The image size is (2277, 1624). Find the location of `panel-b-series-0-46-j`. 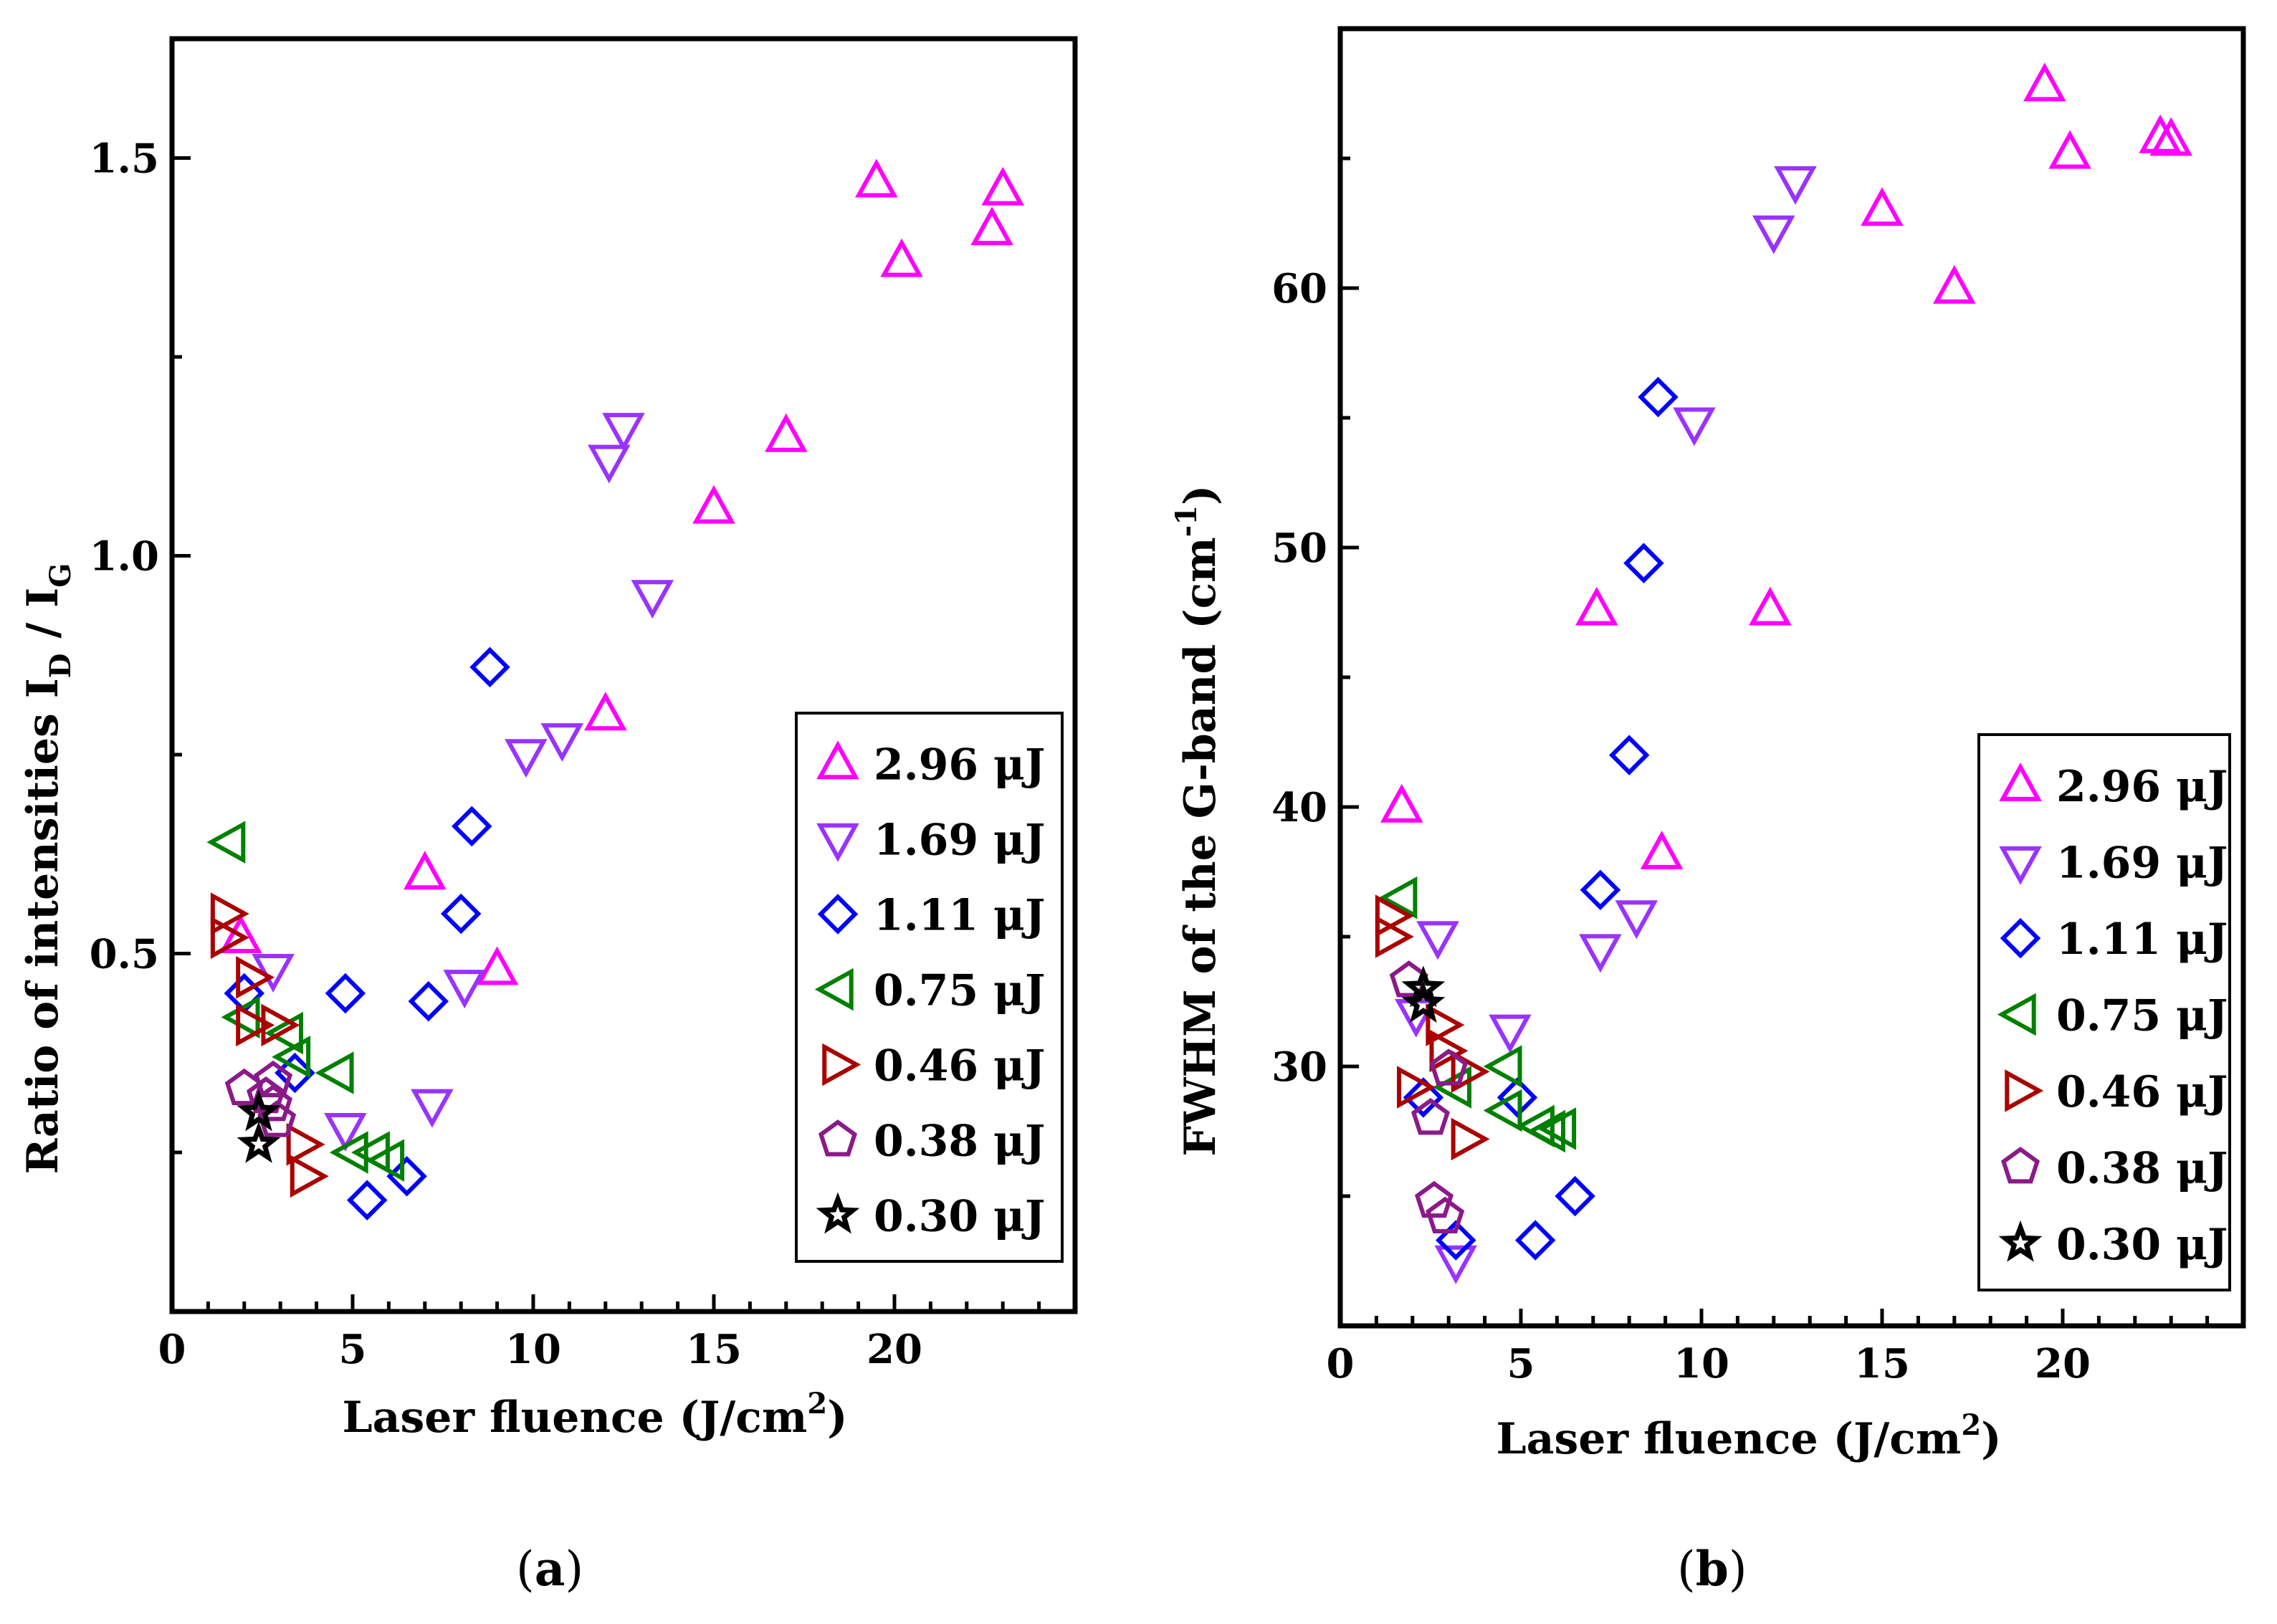

panel-b-series-0-46-j is located at coordinates (1432, 1027).